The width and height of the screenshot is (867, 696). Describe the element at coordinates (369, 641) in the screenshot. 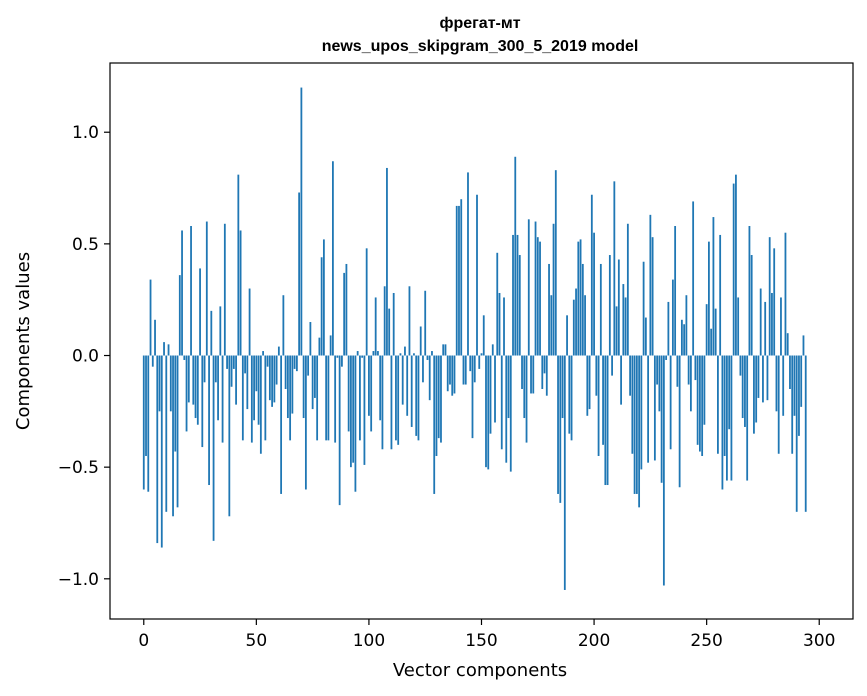

I see `x-tick-label: 100` at that location.